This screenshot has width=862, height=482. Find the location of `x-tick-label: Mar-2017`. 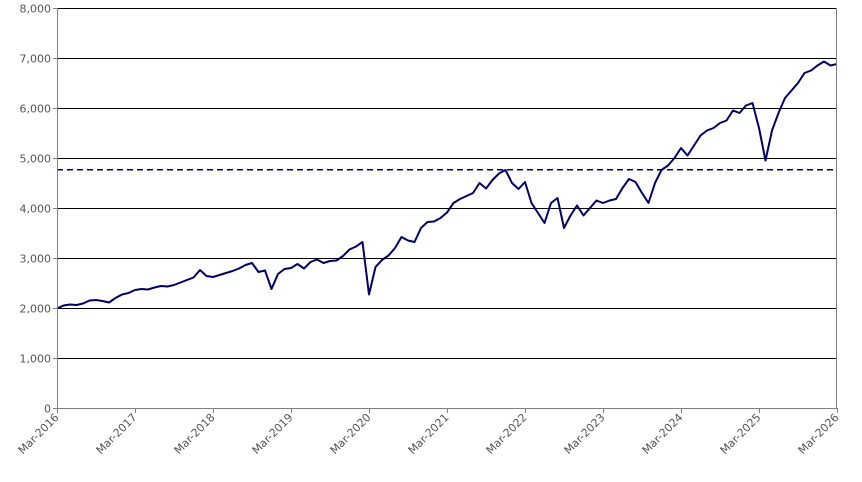

x-tick-label: Mar-2017 is located at coordinates (117, 434).